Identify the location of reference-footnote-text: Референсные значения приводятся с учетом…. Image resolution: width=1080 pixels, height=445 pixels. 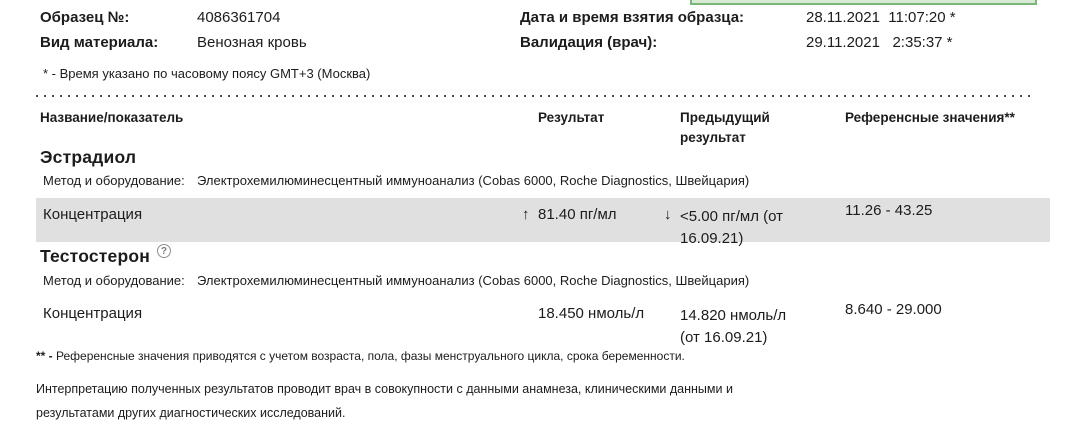
(370, 356).